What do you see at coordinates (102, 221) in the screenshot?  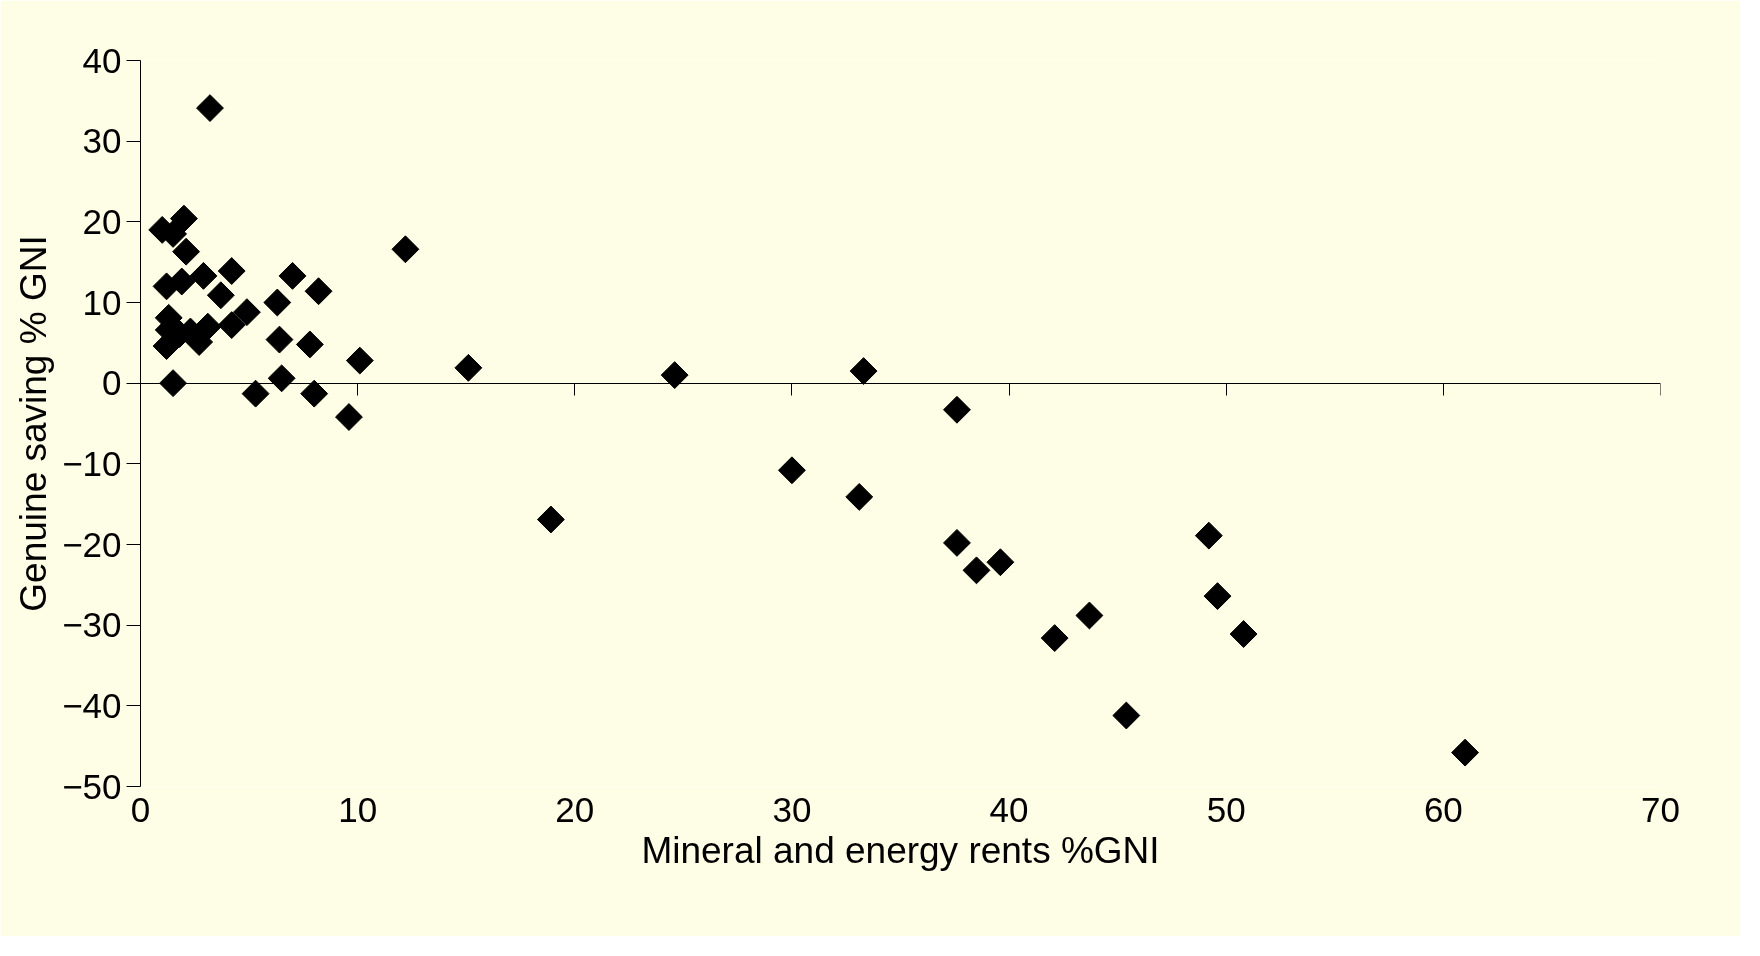 I see `y-tick-label: 20` at bounding box center [102, 221].